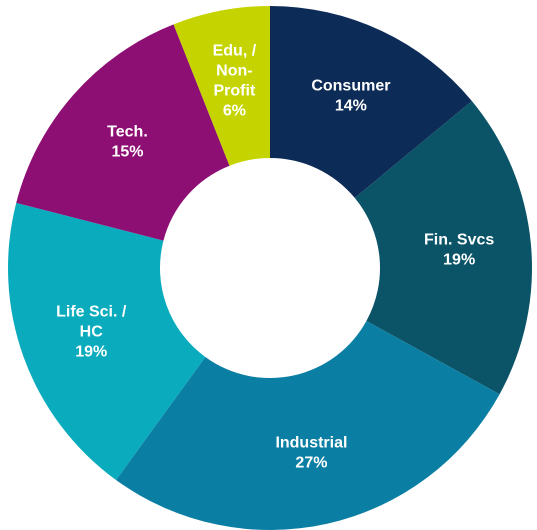 This screenshot has height=530, width=537. What do you see at coordinates (234, 111) in the screenshot?
I see `value-label: 6%` at bounding box center [234, 111].